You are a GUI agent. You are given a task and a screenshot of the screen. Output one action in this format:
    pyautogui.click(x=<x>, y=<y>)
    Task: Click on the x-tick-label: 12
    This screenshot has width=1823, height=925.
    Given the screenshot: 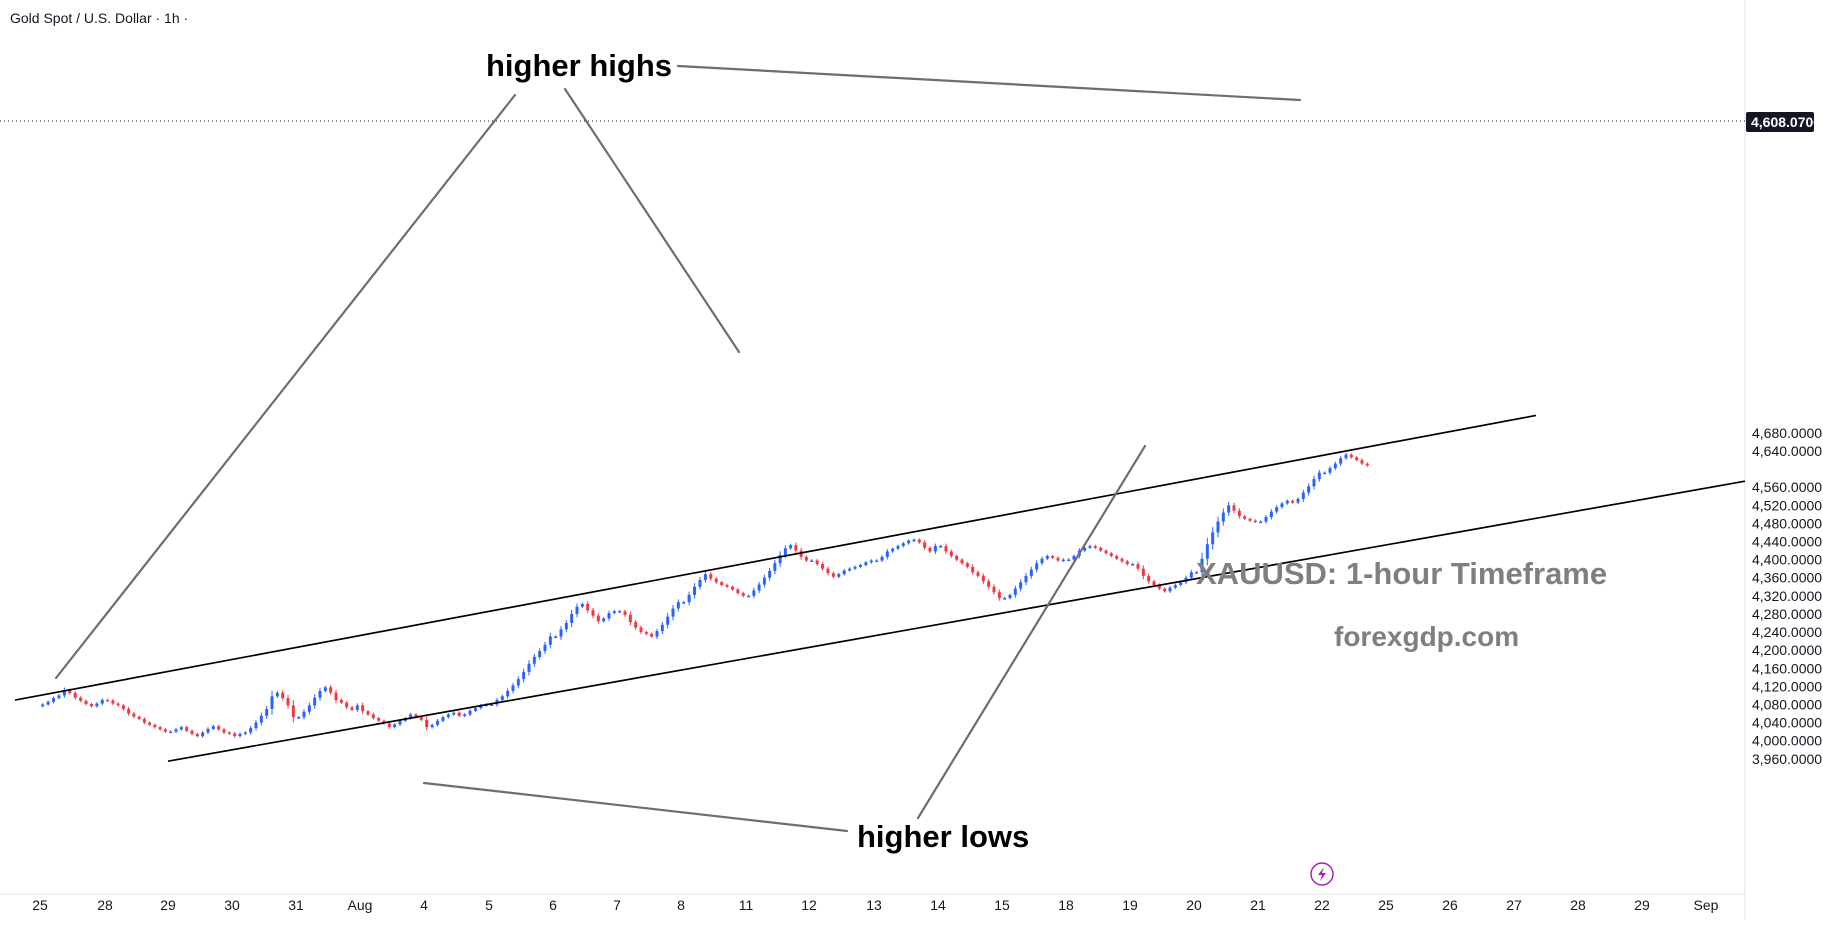 What is the action you would take?
    pyautogui.click(x=809, y=905)
    